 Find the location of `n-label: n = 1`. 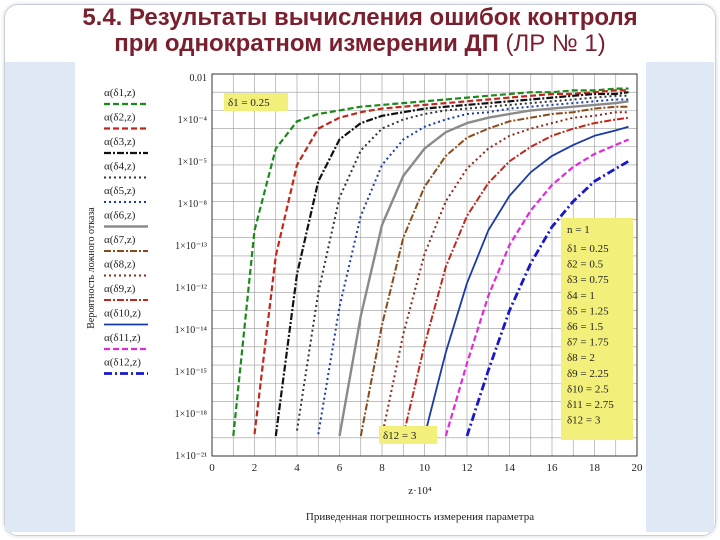

n-label: n = 1 is located at coordinates (578, 230).